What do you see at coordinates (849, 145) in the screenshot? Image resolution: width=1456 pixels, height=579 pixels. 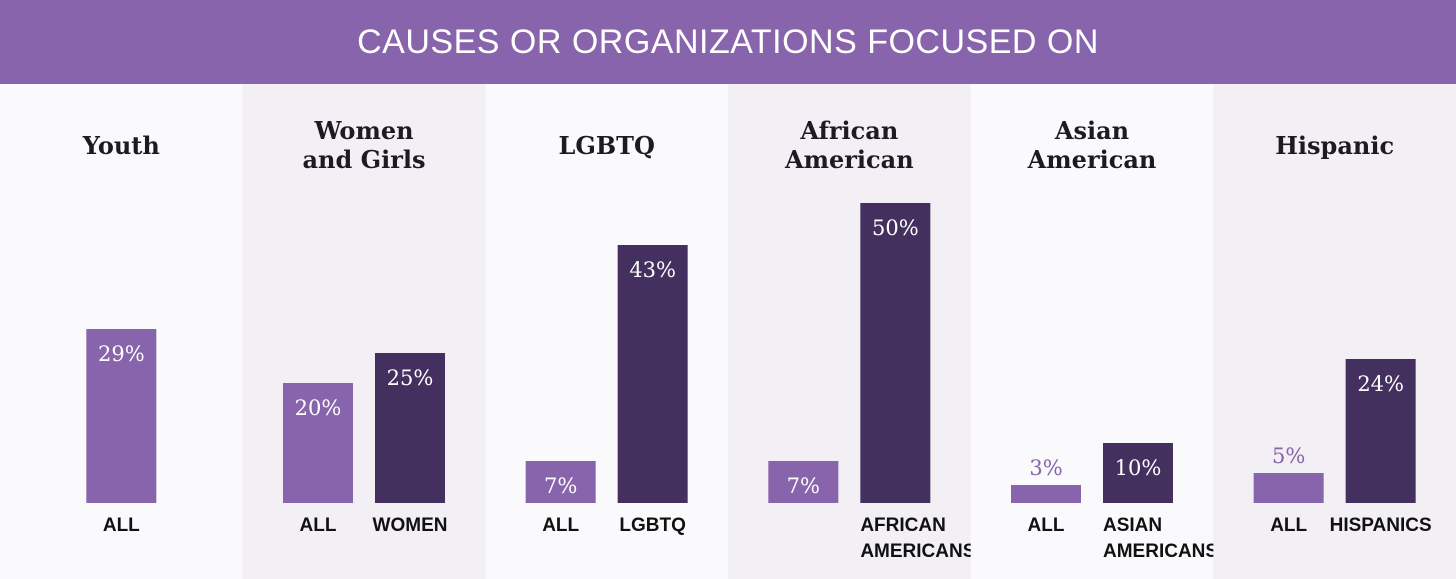 I see `panel-title: African American` at bounding box center [849, 145].